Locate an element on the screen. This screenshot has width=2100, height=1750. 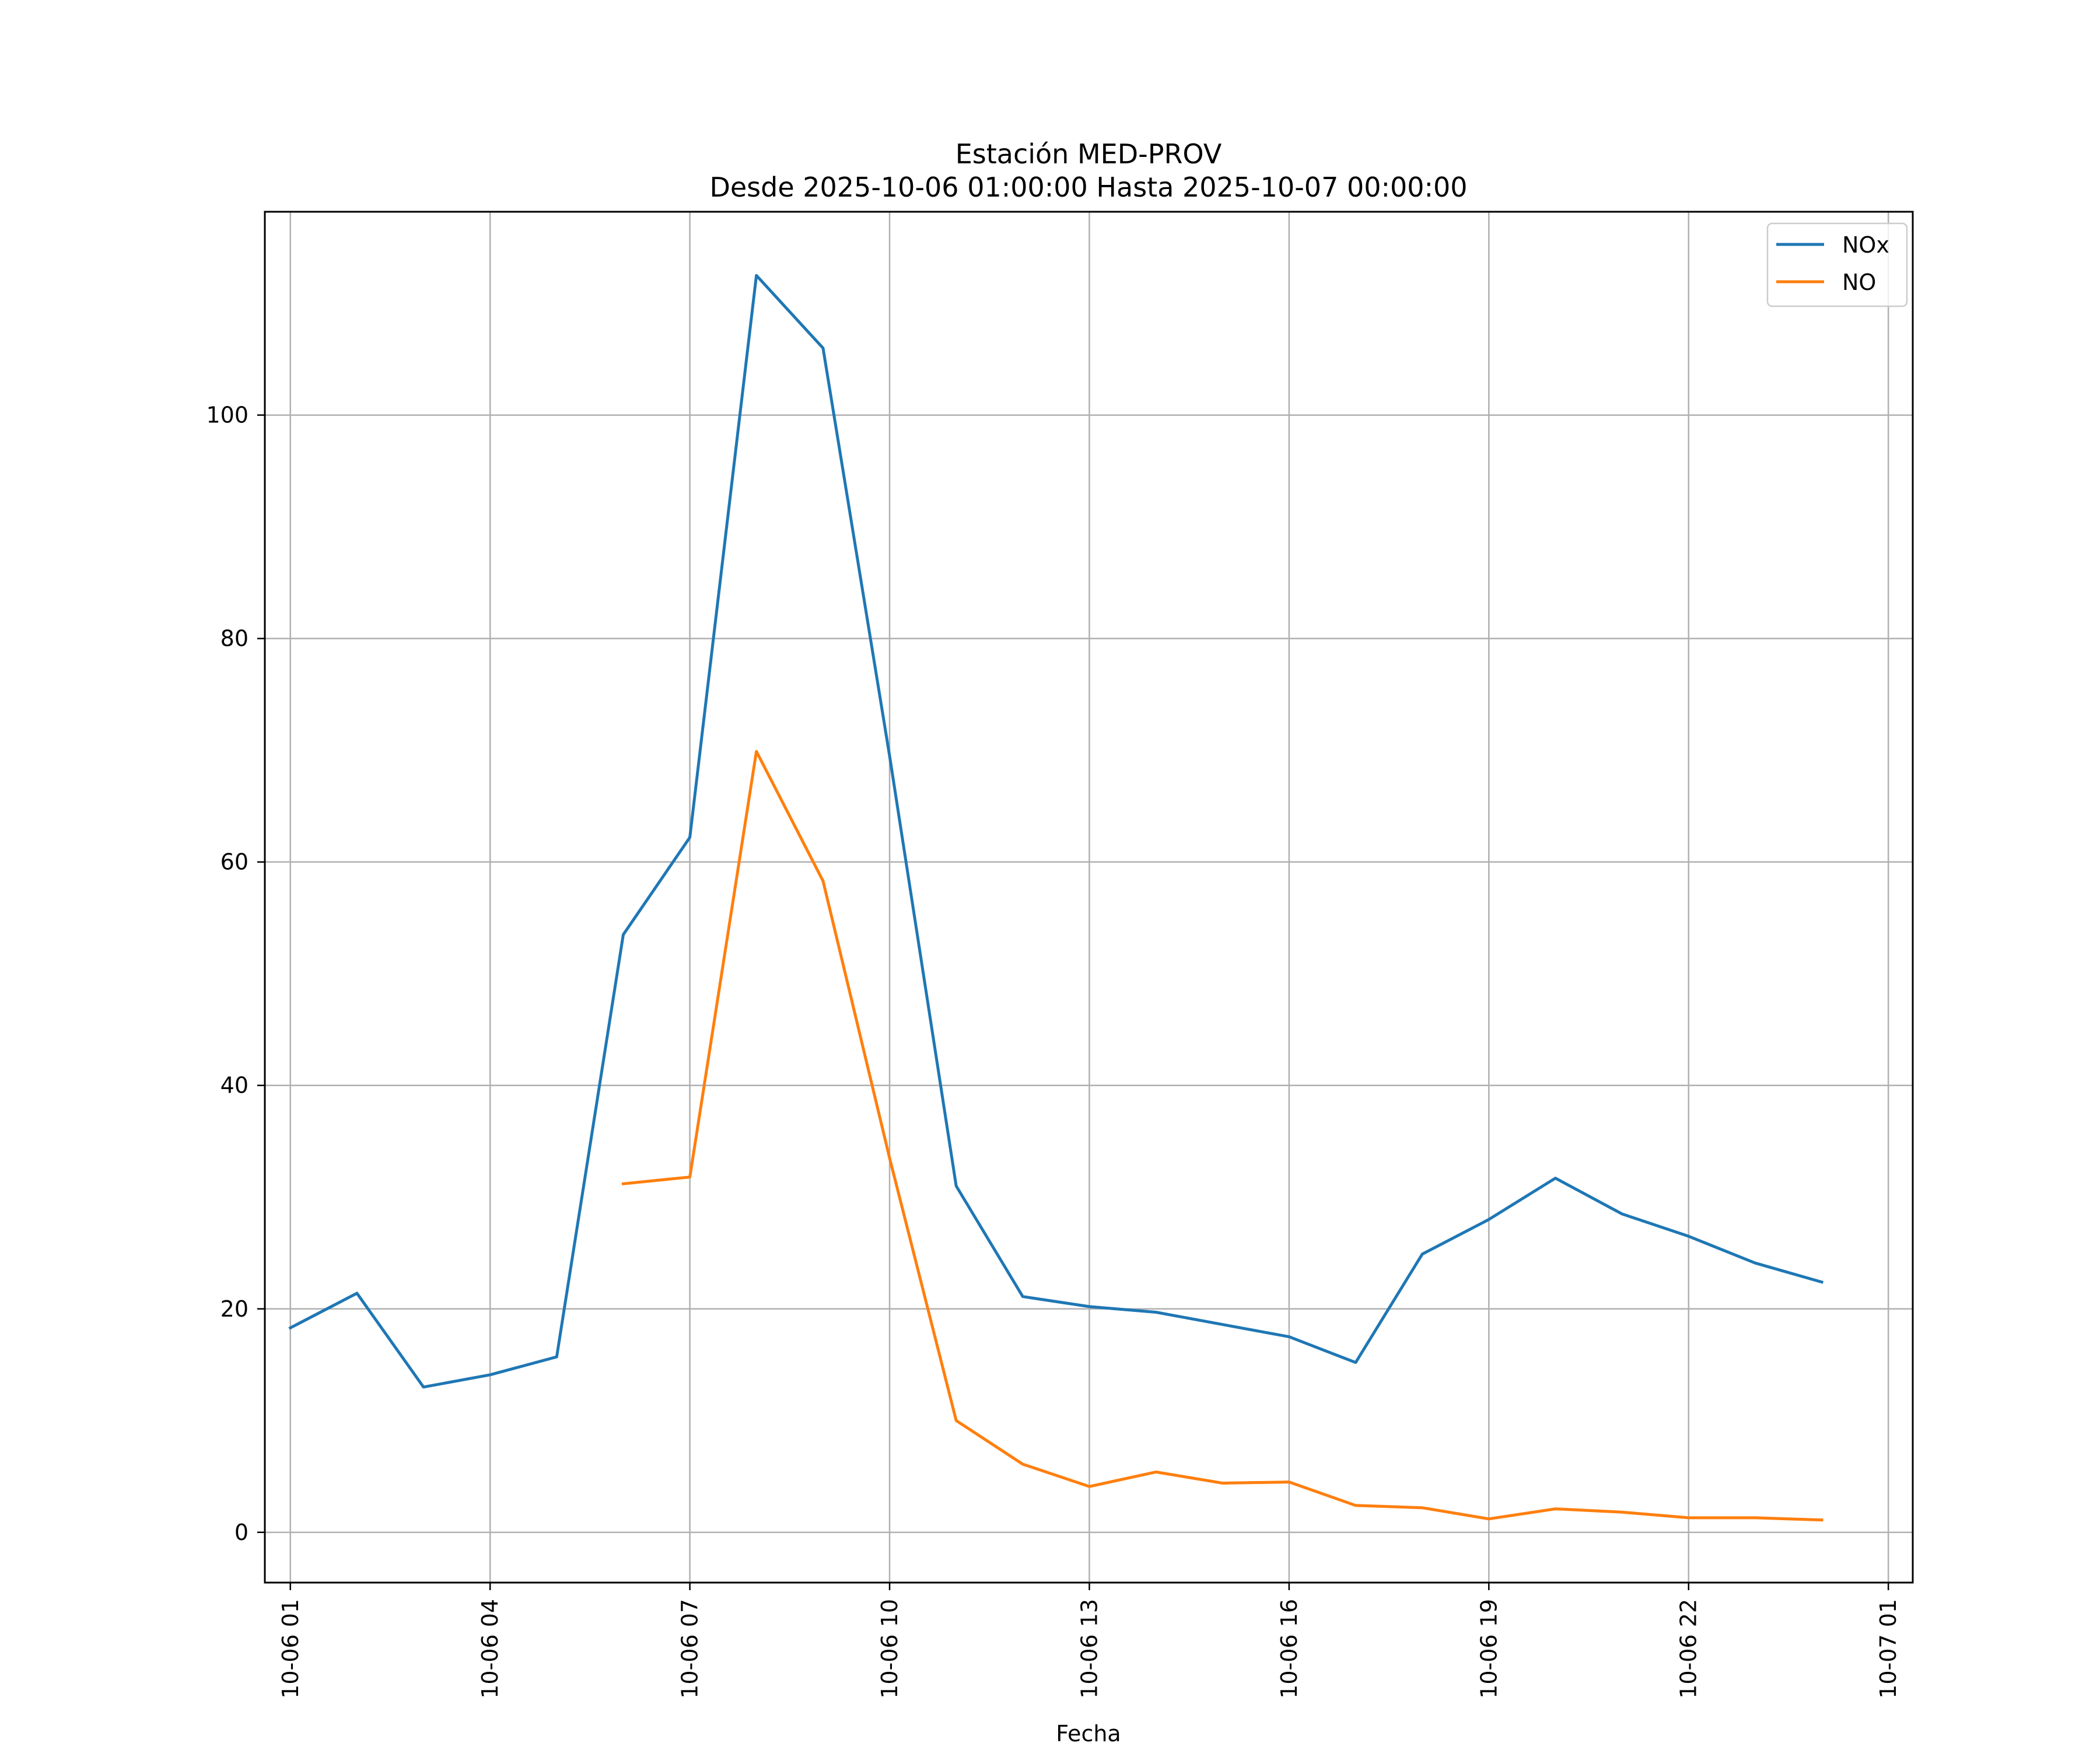
y-tick-label: 20 is located at coordinates (235, 1309).